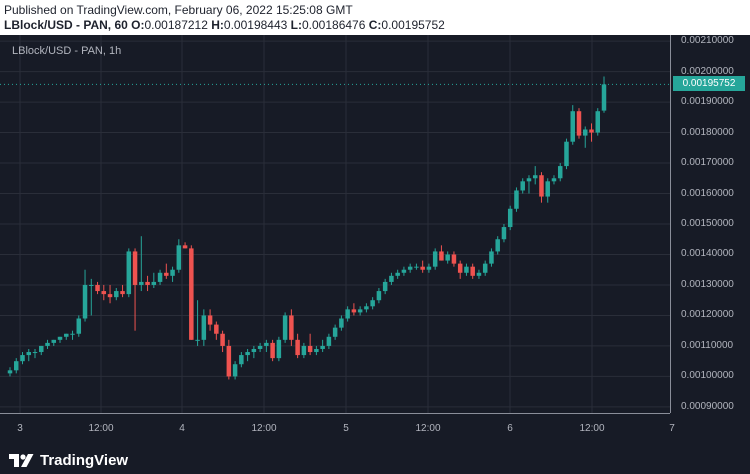  I want to click on brand-name: TradingView, so click(84, 460).